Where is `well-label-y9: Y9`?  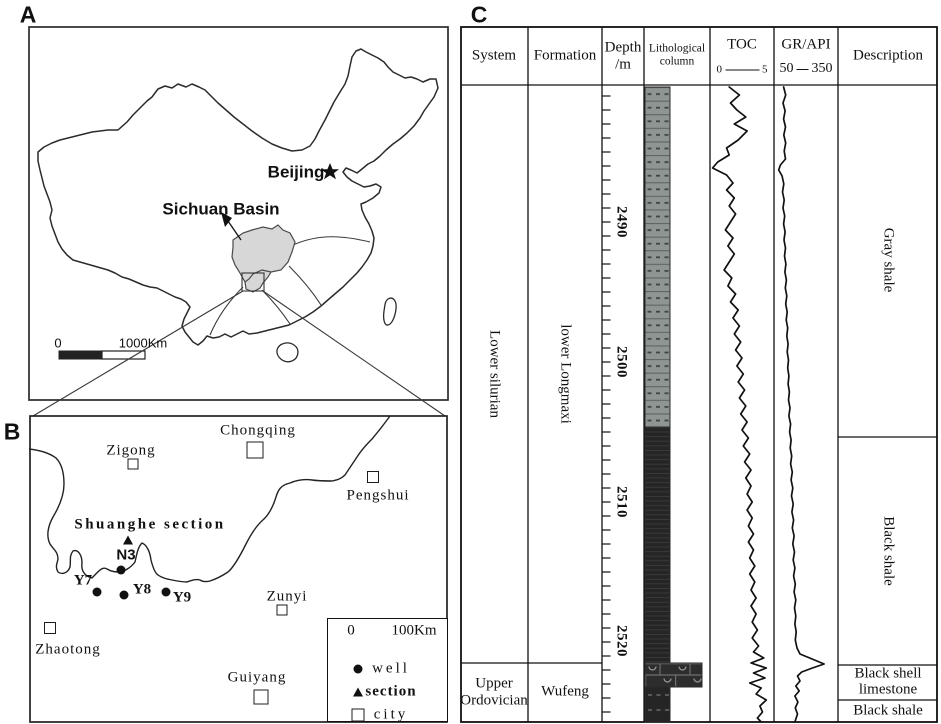
well-label-y9: Y9 is located at coordinates (182, 597).